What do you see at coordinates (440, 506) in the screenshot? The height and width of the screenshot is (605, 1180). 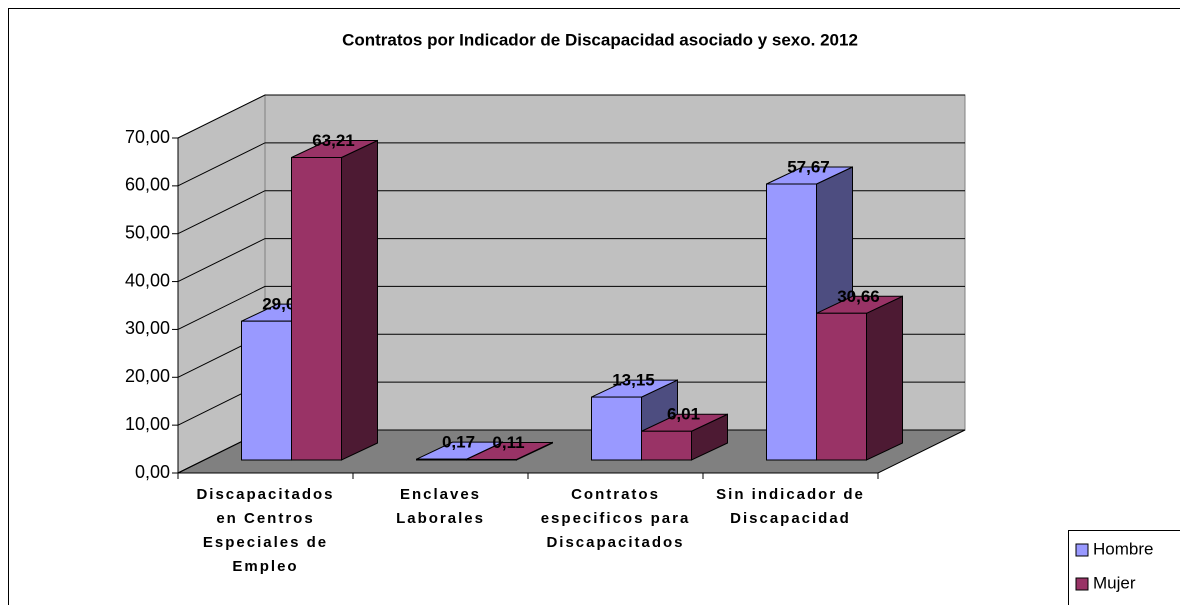 I see `x-tick-label: Enclaves Laborales` at bounding box center [440, 506].